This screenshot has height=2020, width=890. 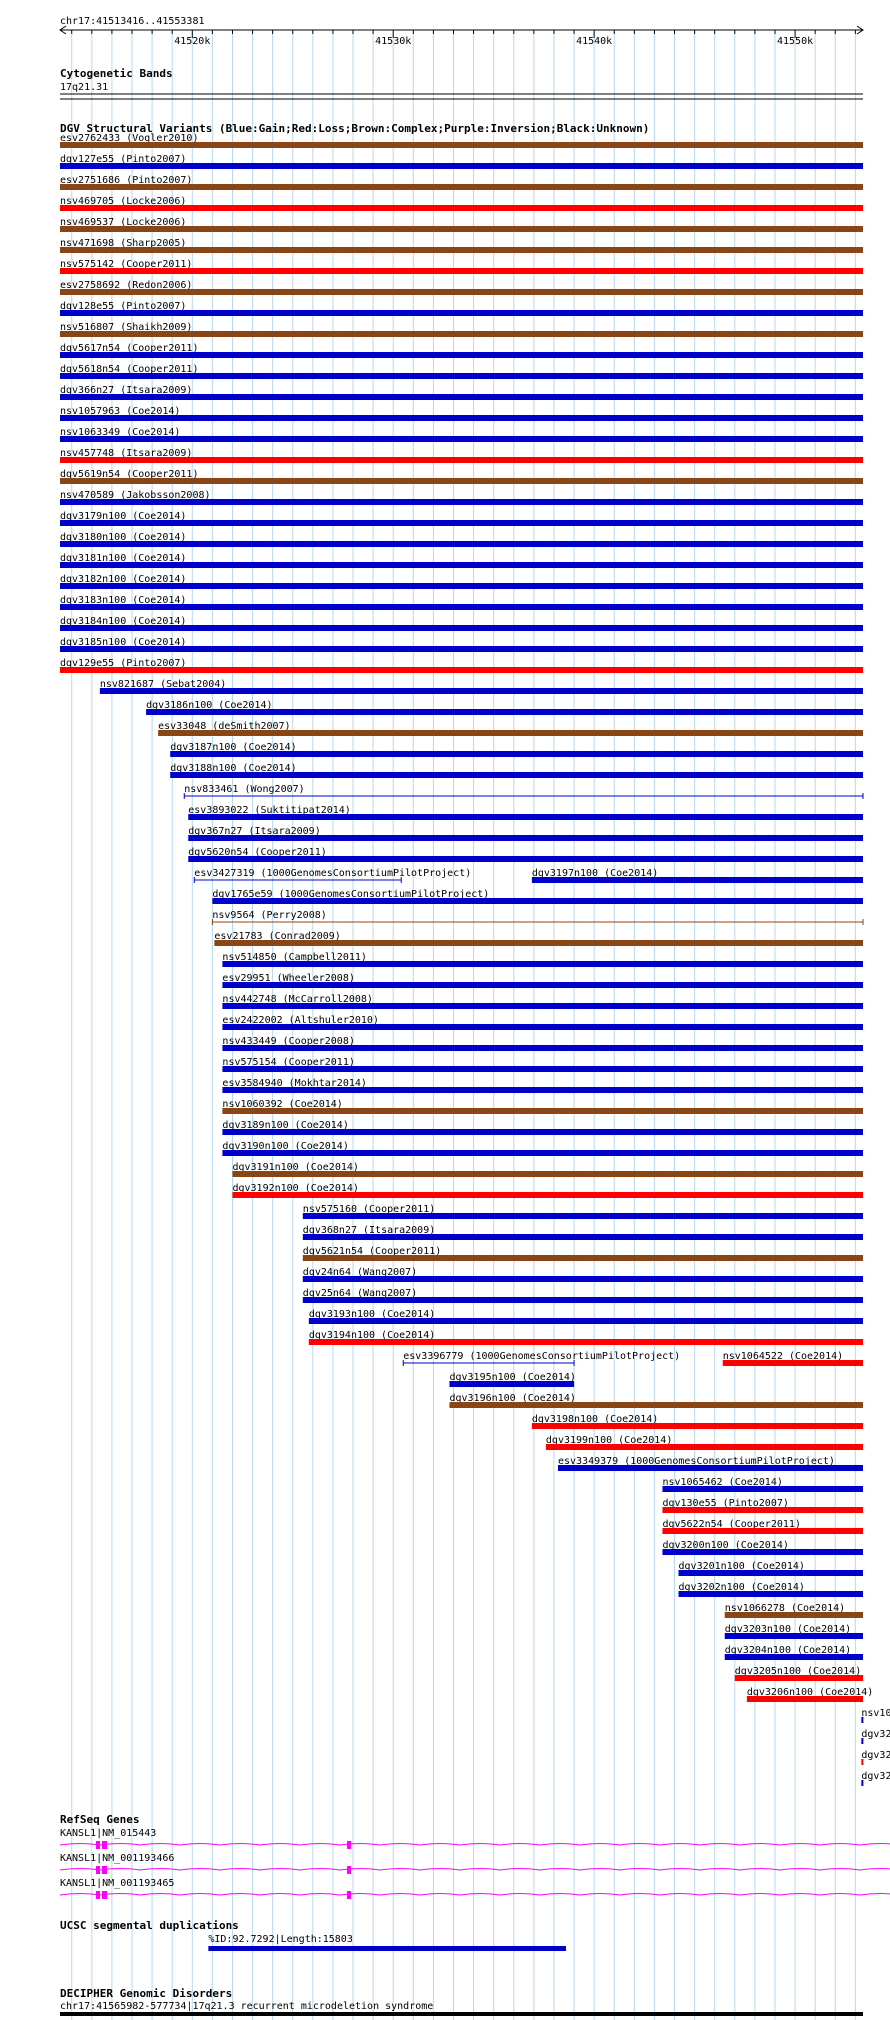 I want to click on variant-label: nsv833461 (Wong2007), so click(x=244, y=789).